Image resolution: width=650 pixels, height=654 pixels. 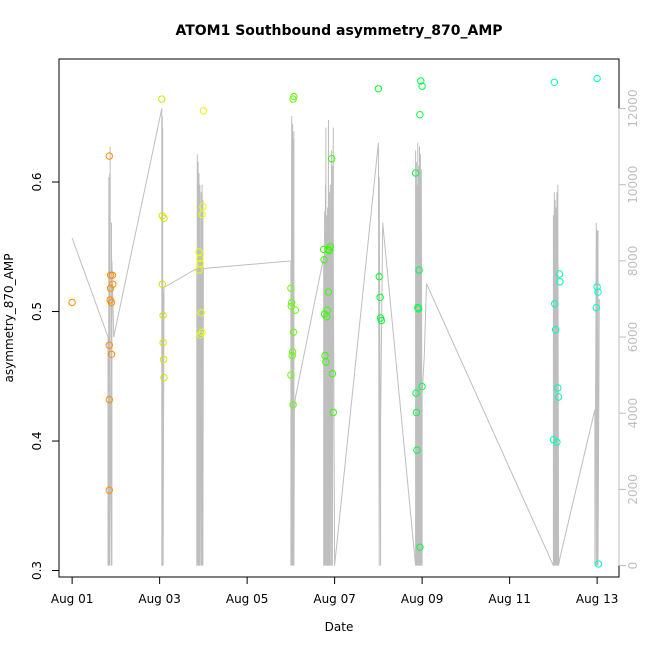 What do you see at coordinates (338, 31) in the screenshot?
I see `chart-title: ATOM1 Southbound asymmetry_870_AMP` at bounding box center [338, 31].